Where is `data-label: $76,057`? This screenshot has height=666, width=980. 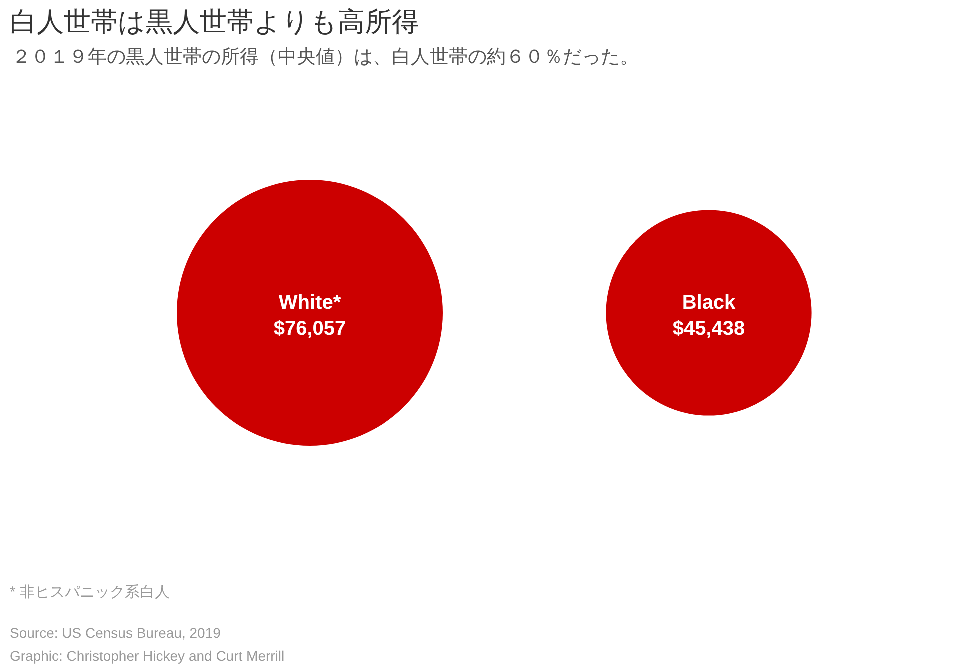 data-label: $76,057 is located at coordinates (310, 329).